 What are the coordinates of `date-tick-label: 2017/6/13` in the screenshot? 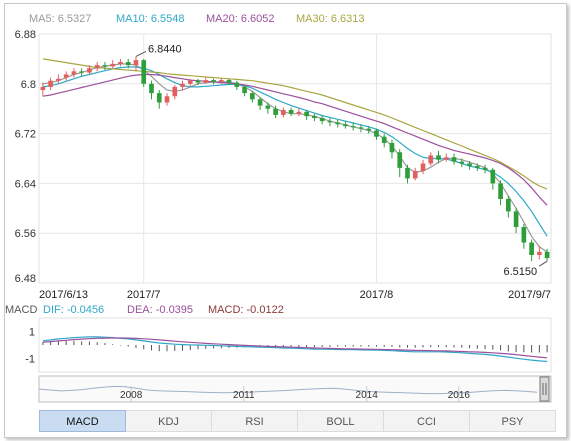 It's located at (63, 295).